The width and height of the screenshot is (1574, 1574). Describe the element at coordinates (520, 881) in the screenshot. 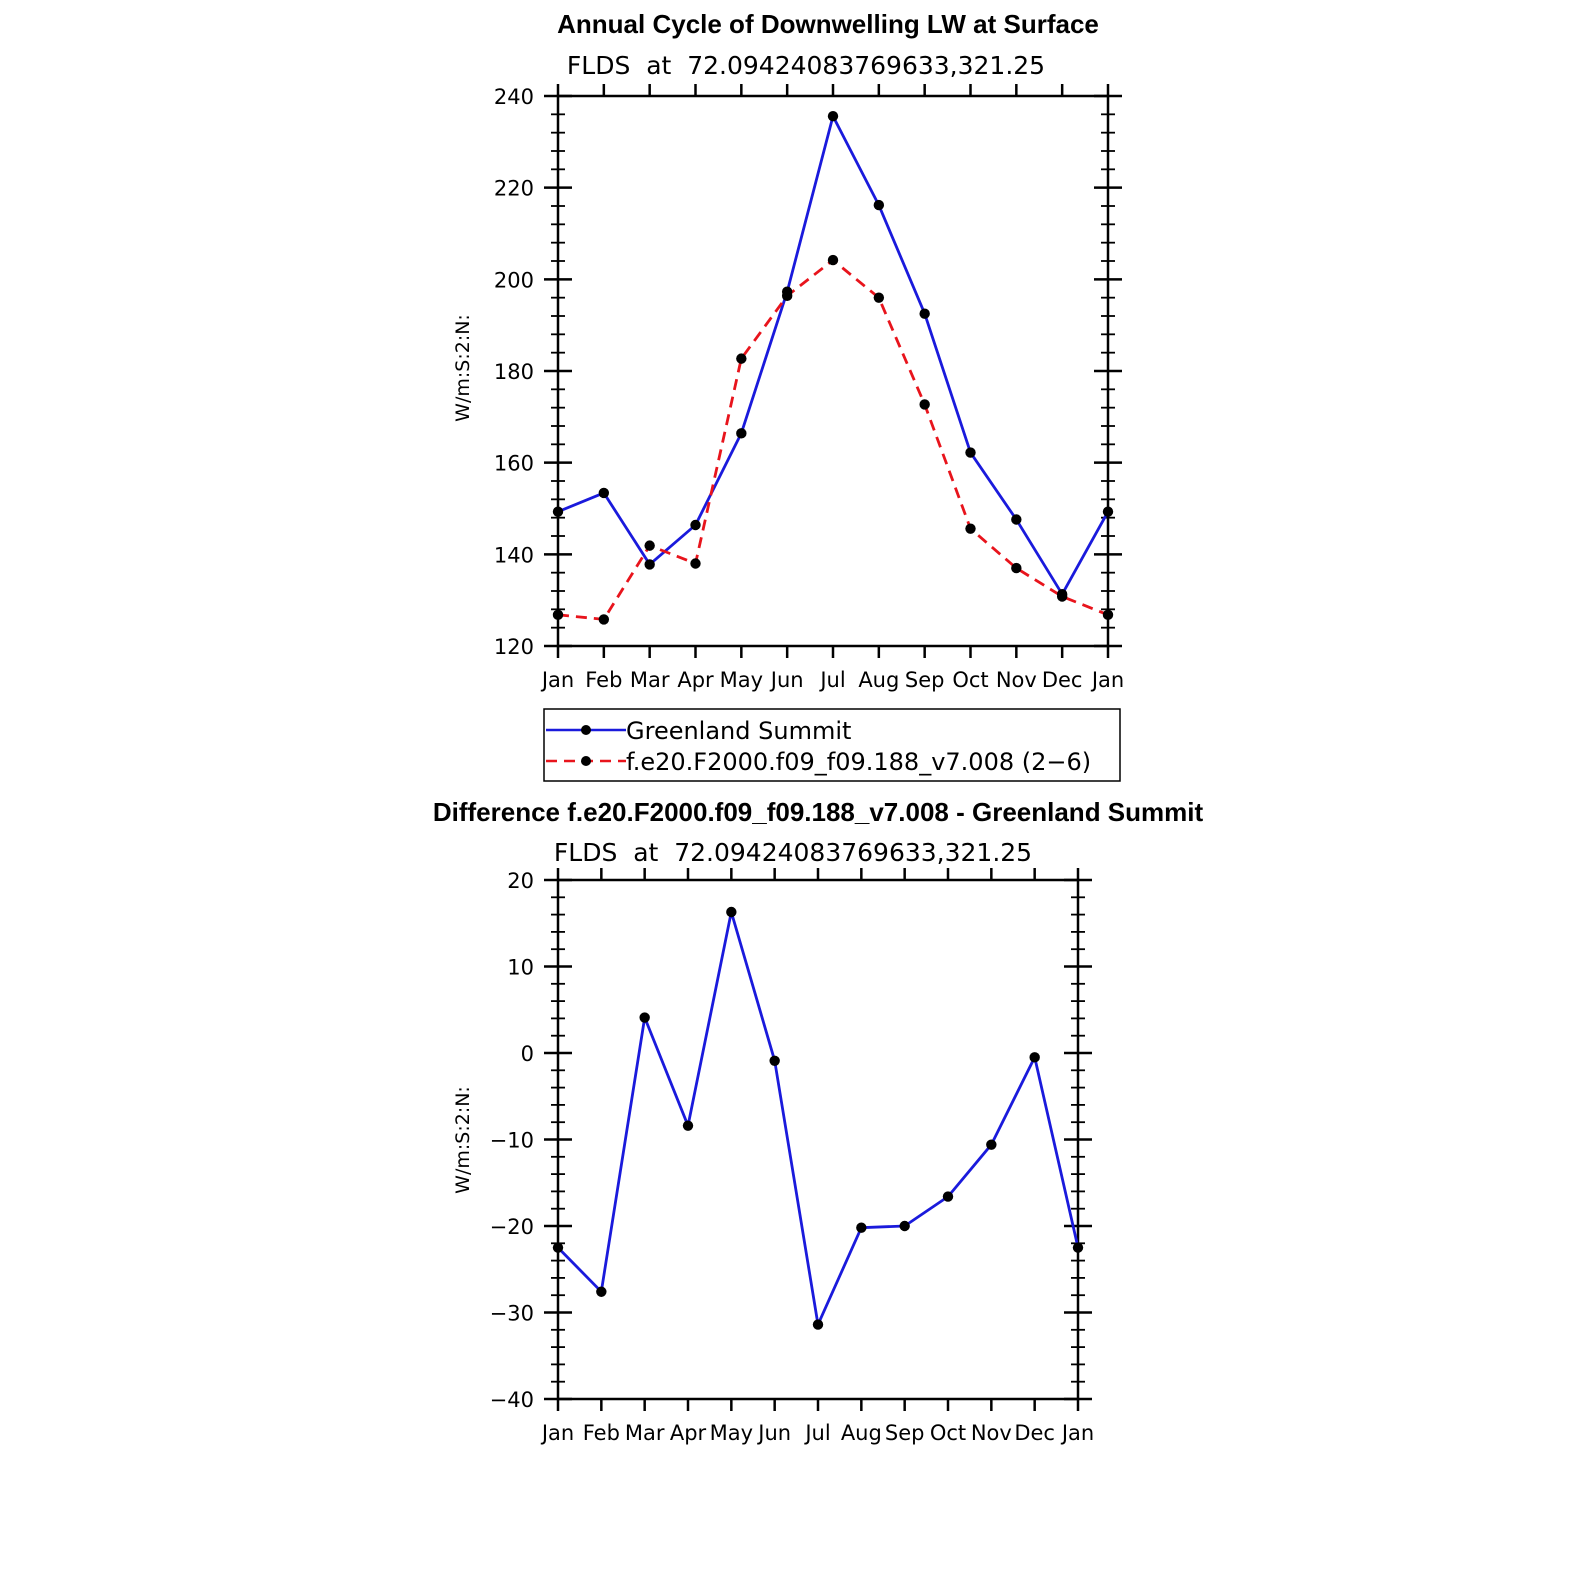

I see `y-tick-label: 20` at that location.